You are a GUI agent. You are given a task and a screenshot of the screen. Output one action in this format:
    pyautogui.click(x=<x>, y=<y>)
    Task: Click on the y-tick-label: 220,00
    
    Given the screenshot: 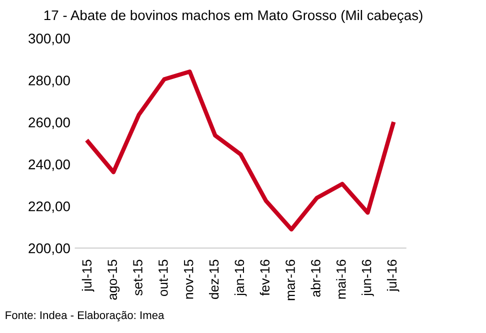 What is the action you would take?
    pyautogui.click(x=49, y=207)
    